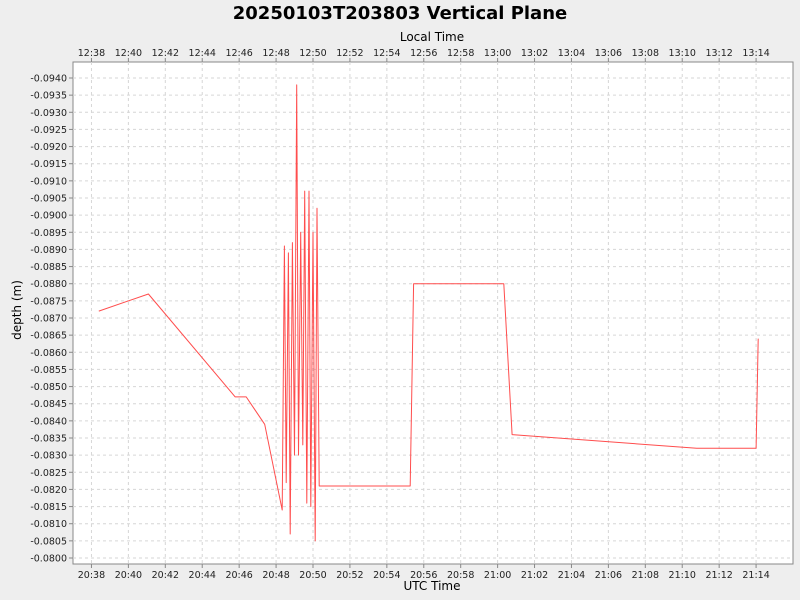  Describe the element at coordinates (238, 575) in the screenshot. I see `x-tick-label-bottom: 20:46` at that location.